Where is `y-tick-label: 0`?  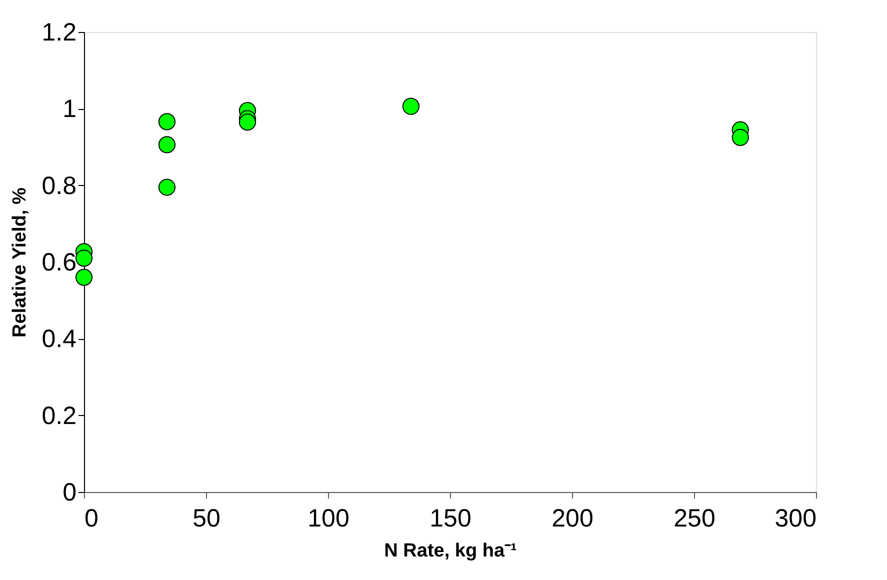
y-tick-label: 0 is located at coordinates (69, 492).